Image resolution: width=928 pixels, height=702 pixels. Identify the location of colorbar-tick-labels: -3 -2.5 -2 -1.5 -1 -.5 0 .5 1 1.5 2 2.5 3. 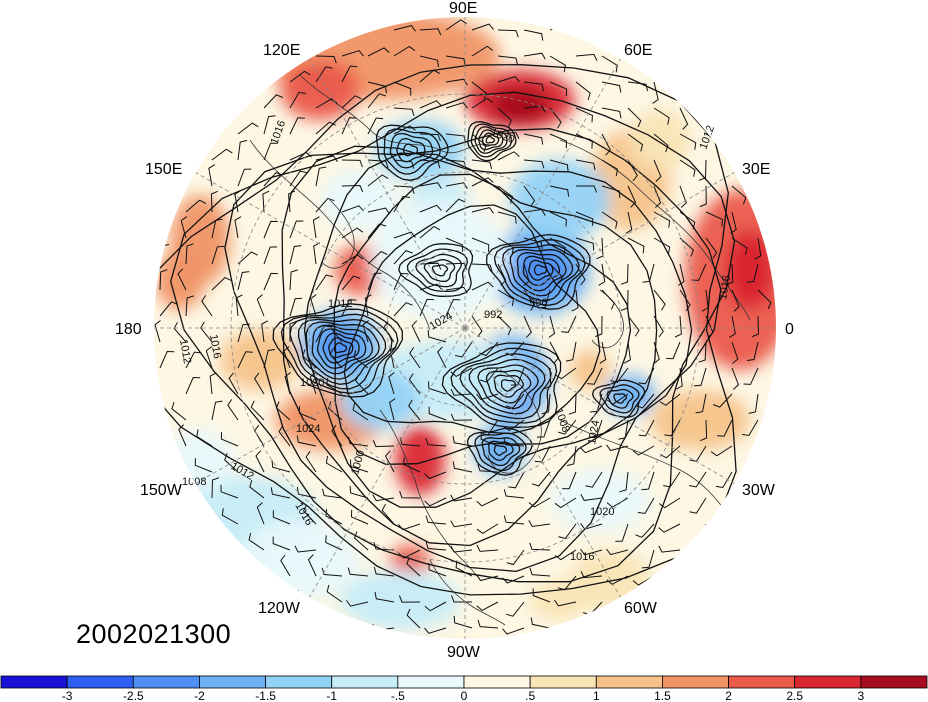
(463, 695).